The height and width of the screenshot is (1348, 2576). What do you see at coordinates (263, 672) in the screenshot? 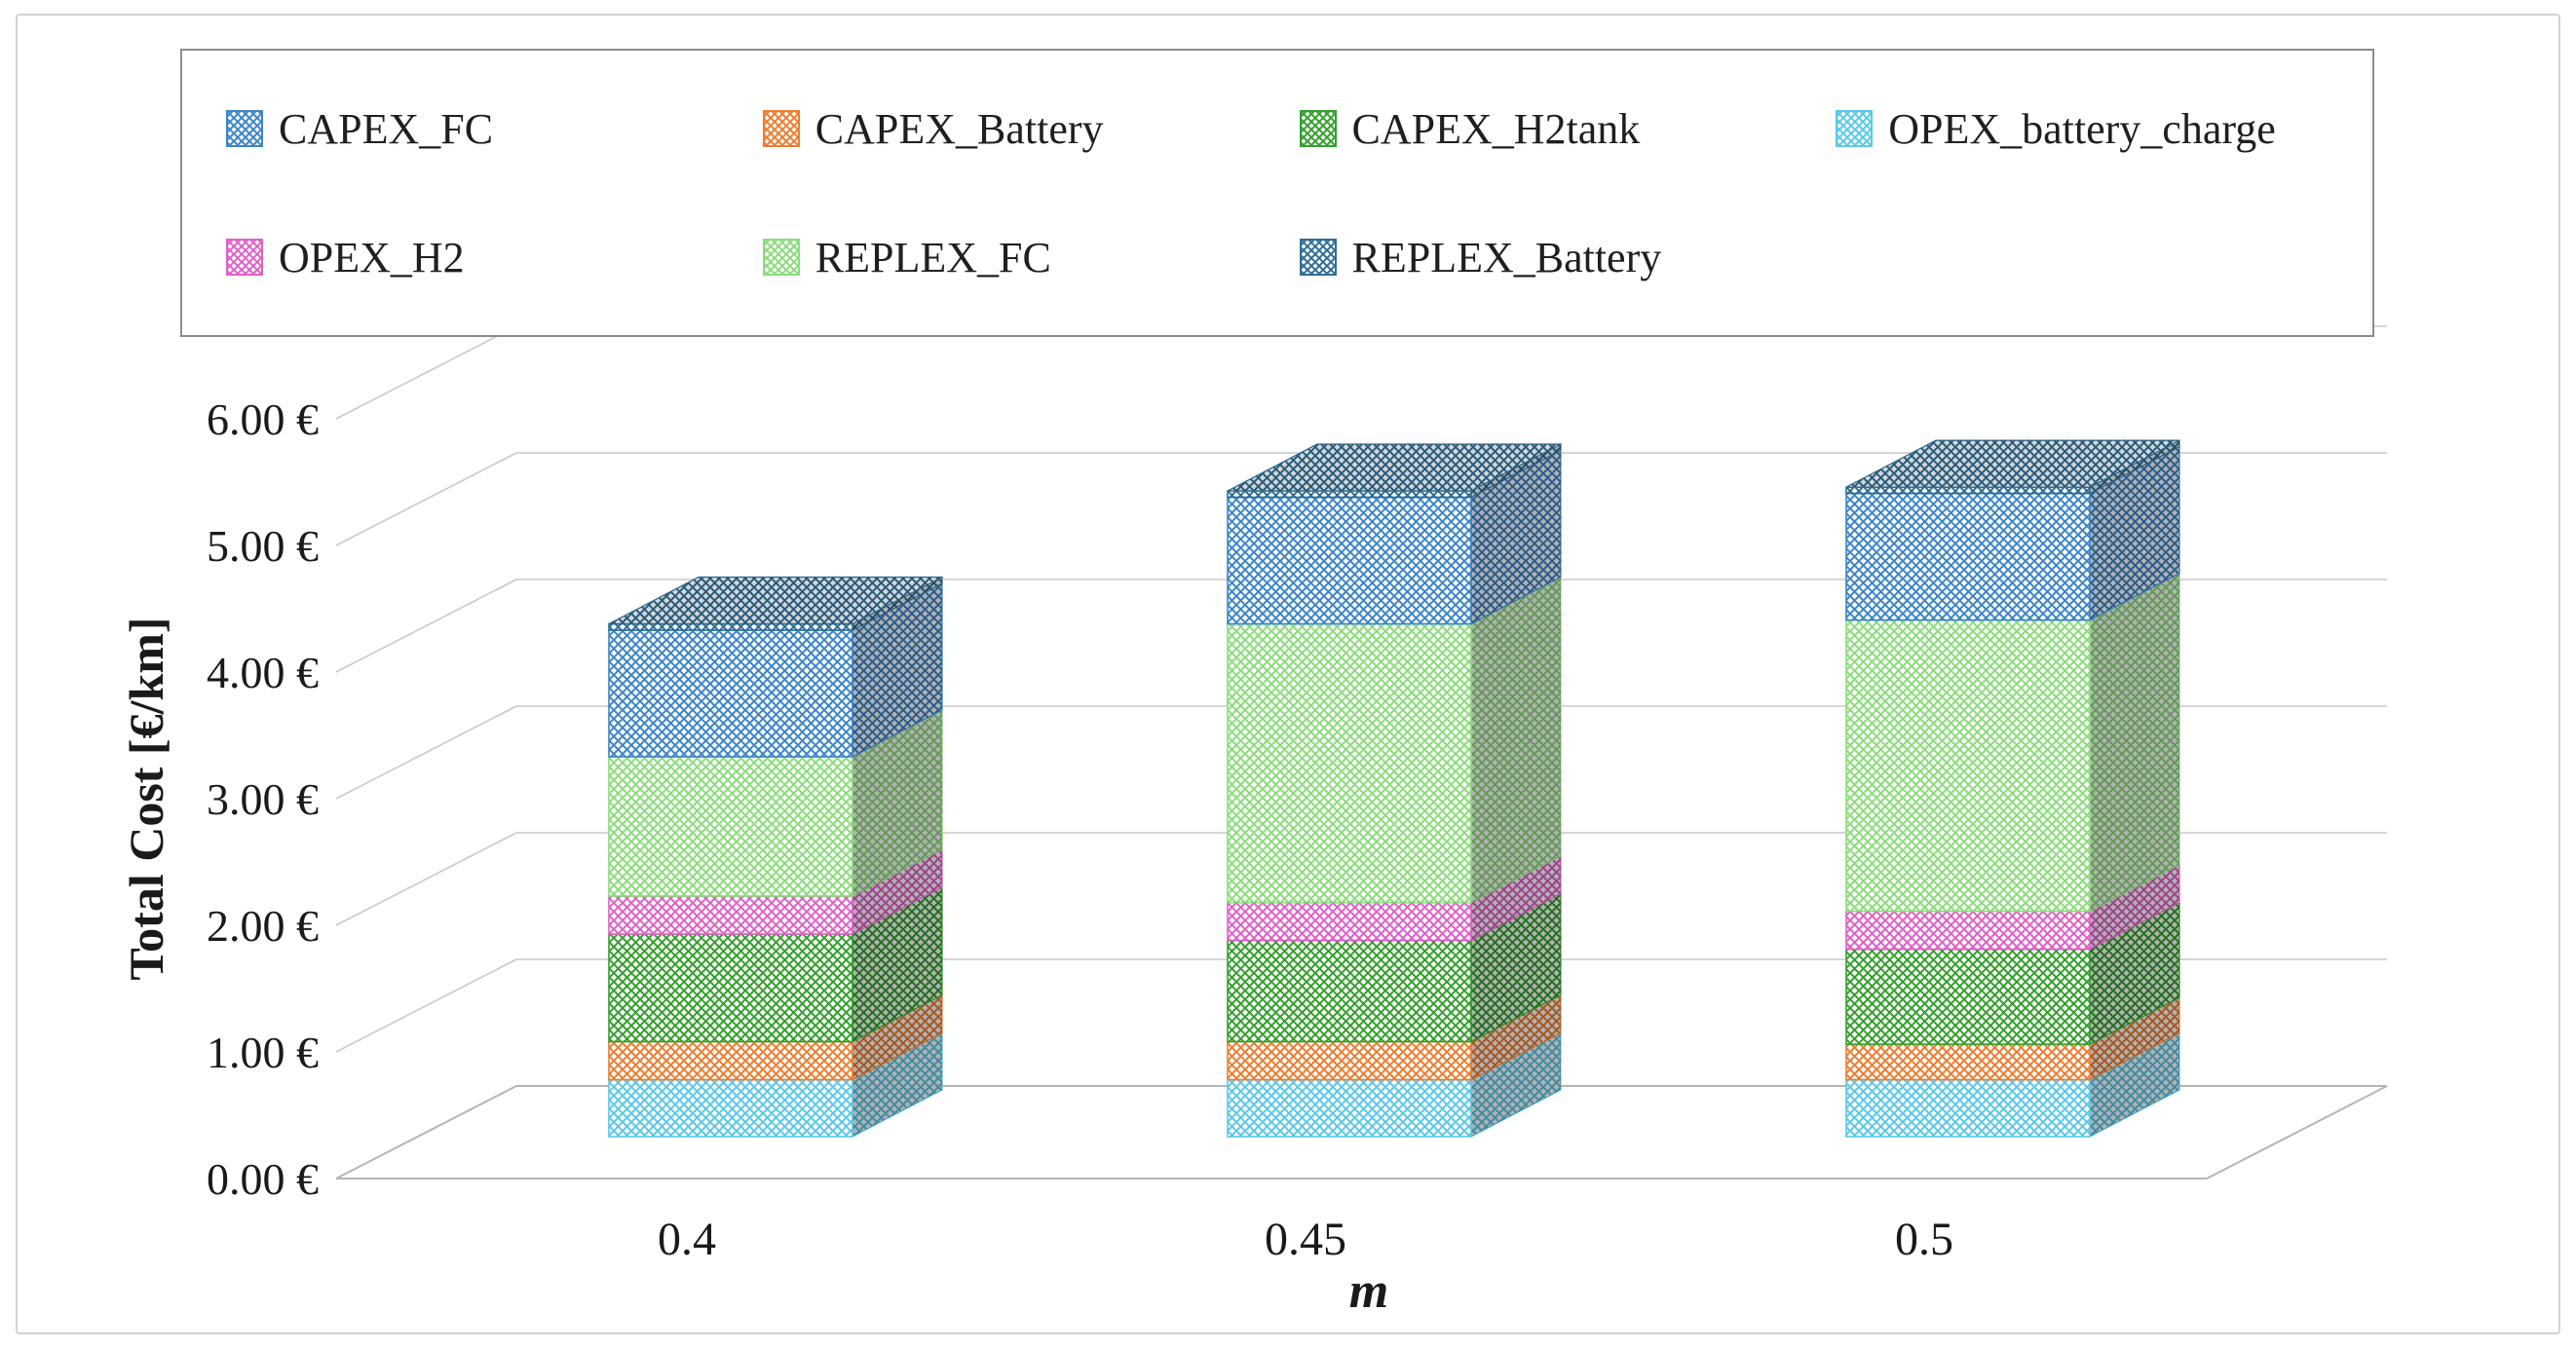
I see `y-tick-label: 4.00 €` at bounding box center [263, 672].